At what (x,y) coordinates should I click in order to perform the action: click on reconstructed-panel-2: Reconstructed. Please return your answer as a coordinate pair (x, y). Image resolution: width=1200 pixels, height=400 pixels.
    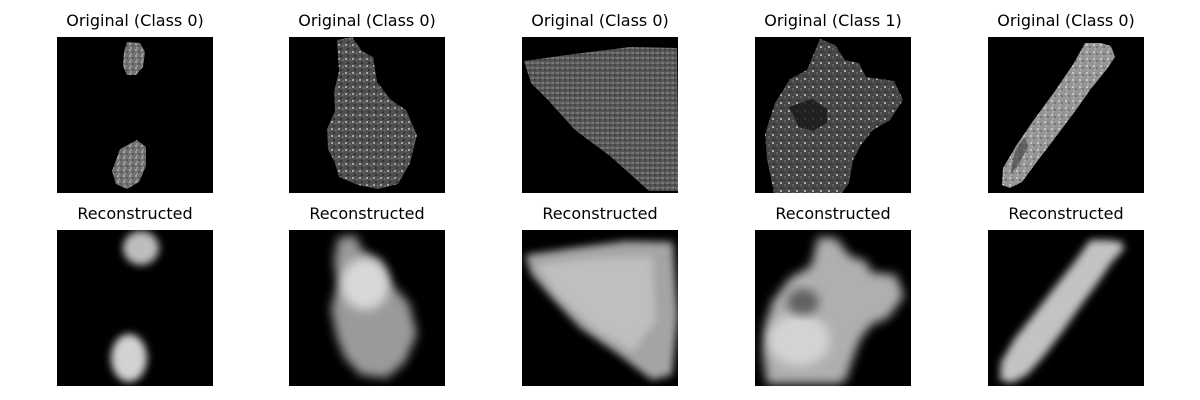
    Looking at the image, I should click on (367, 295).